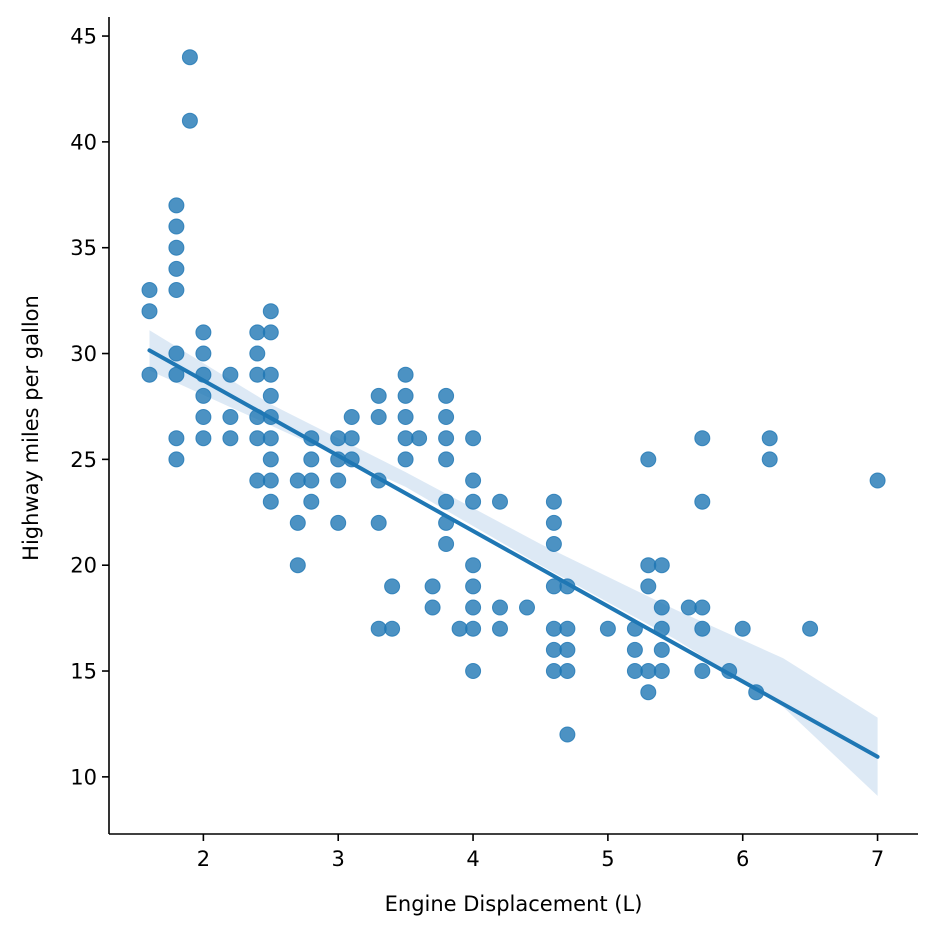 This screenshot has width=938, height=936. I want to click on y-axis-label: Highway miles per gallon, so click(31, 428).